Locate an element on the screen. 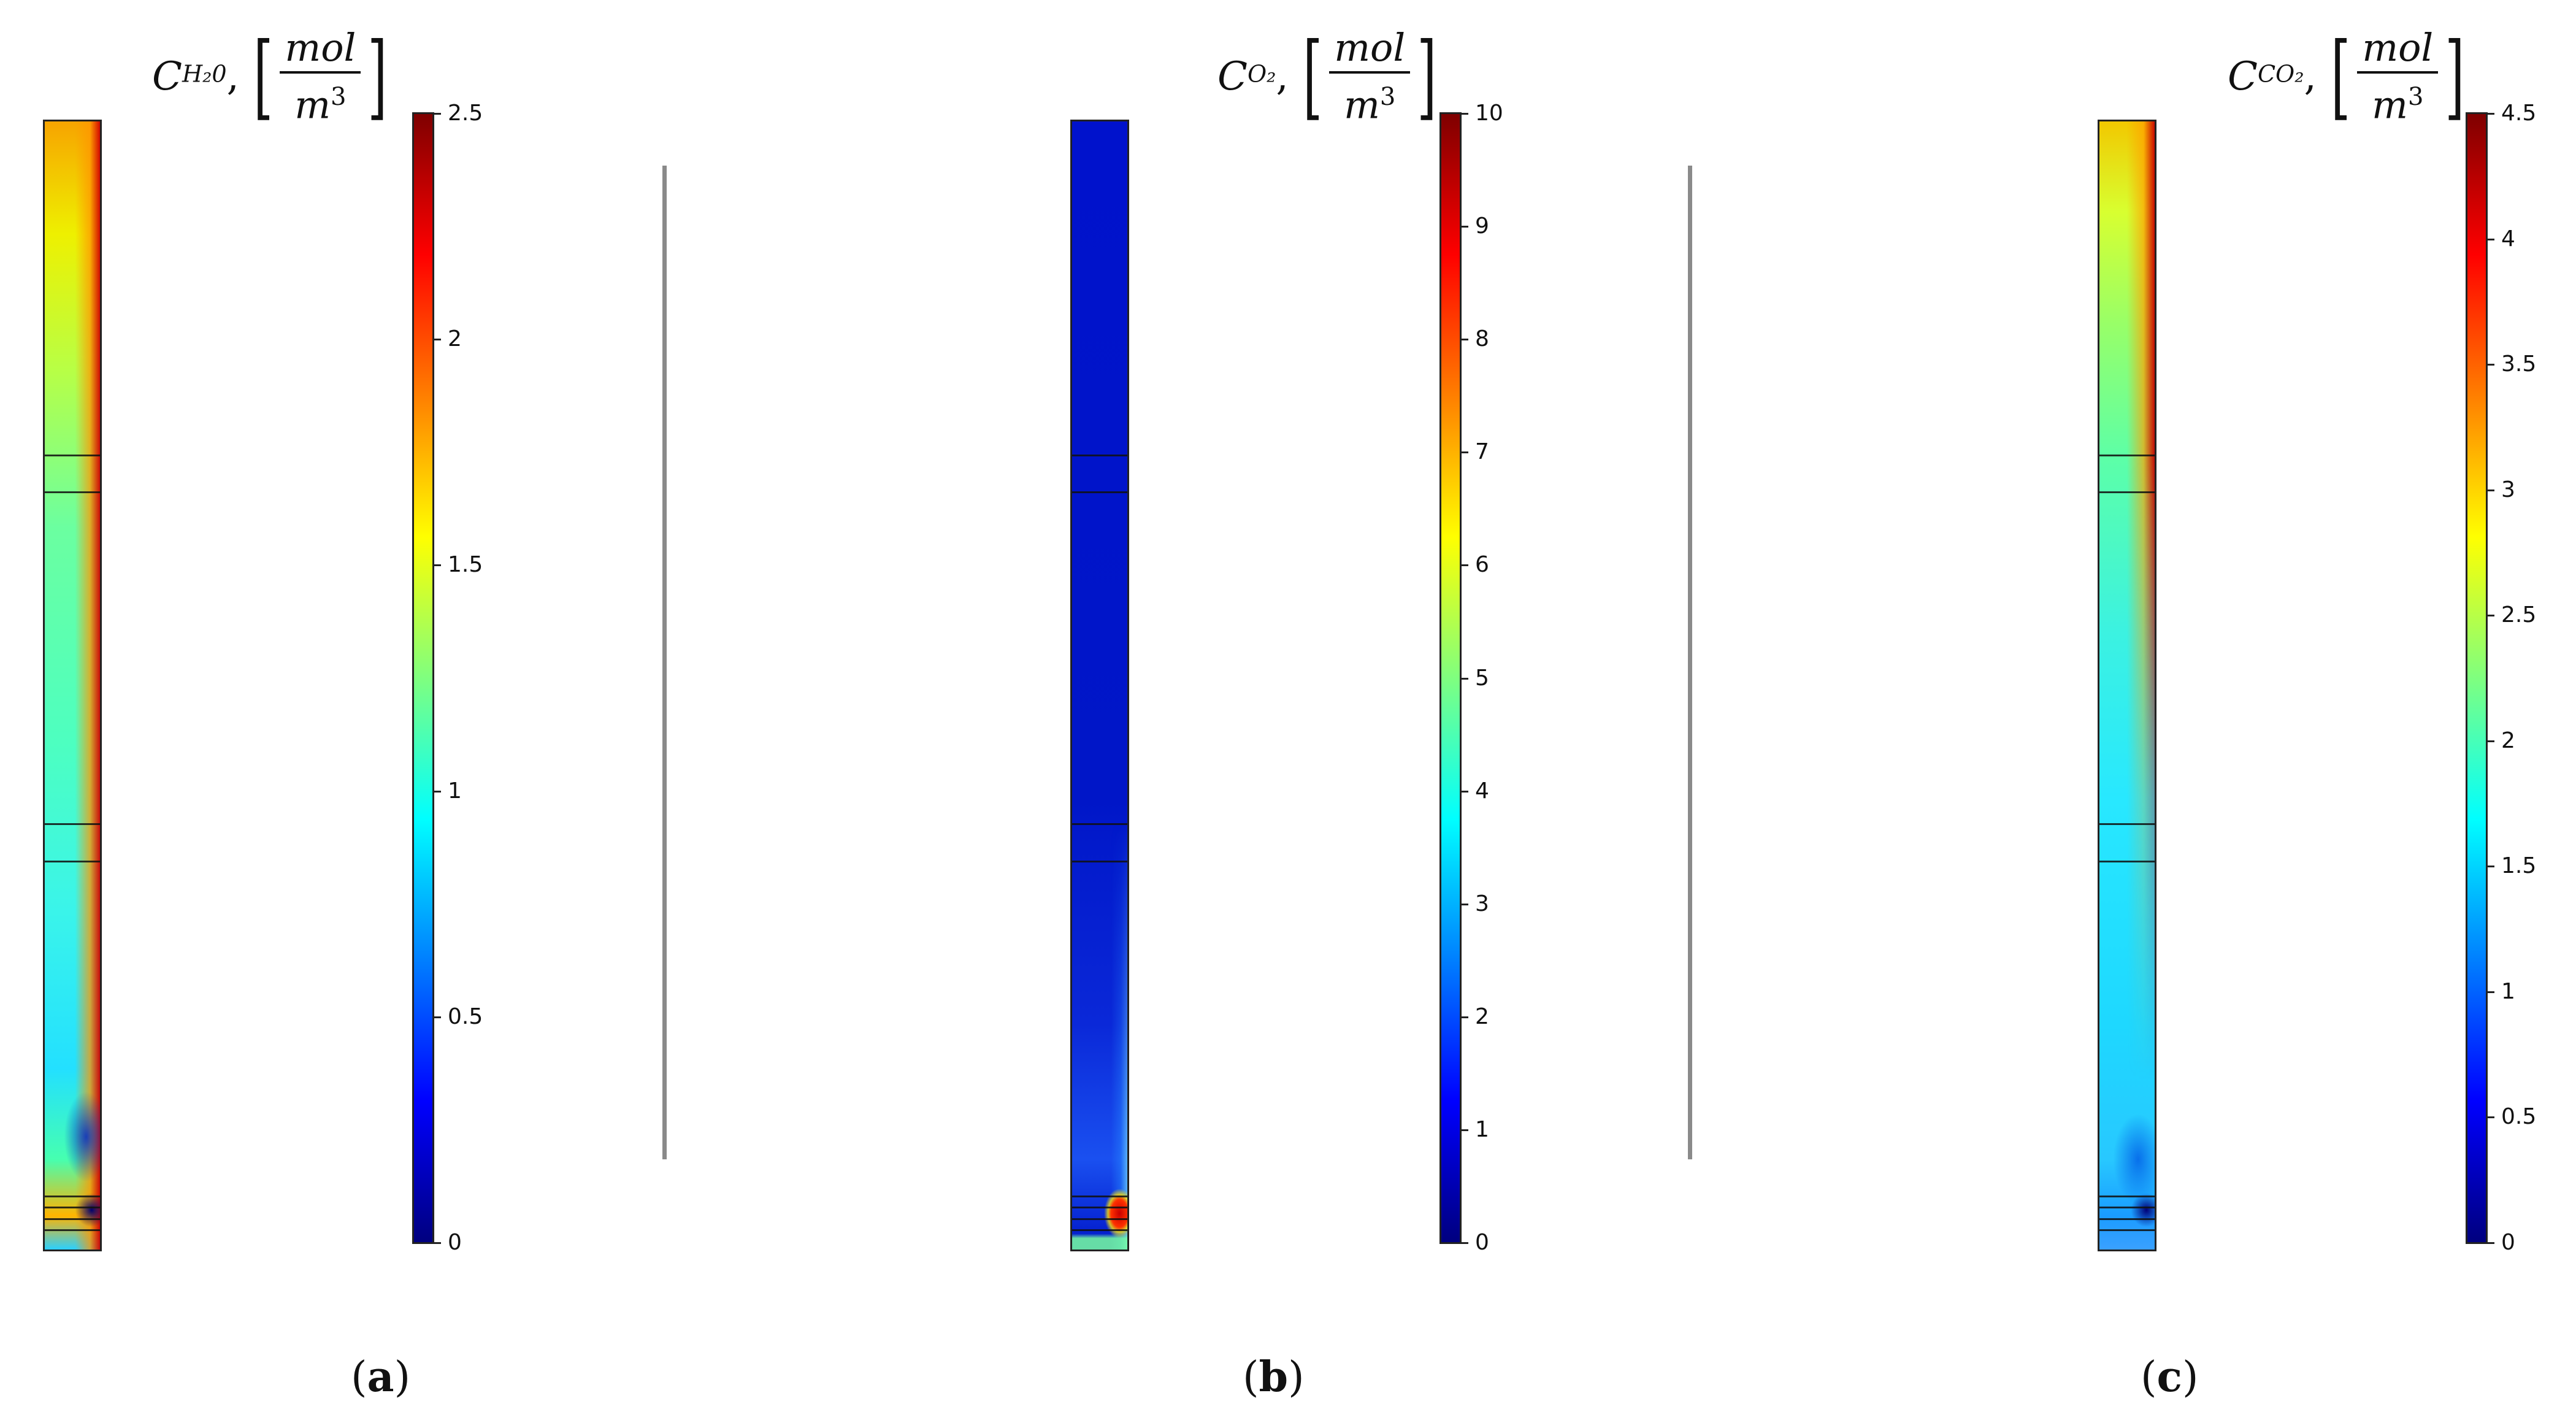 The image size is (2576, 1428). h2o-colorbar is located at coordinates (423, 678).